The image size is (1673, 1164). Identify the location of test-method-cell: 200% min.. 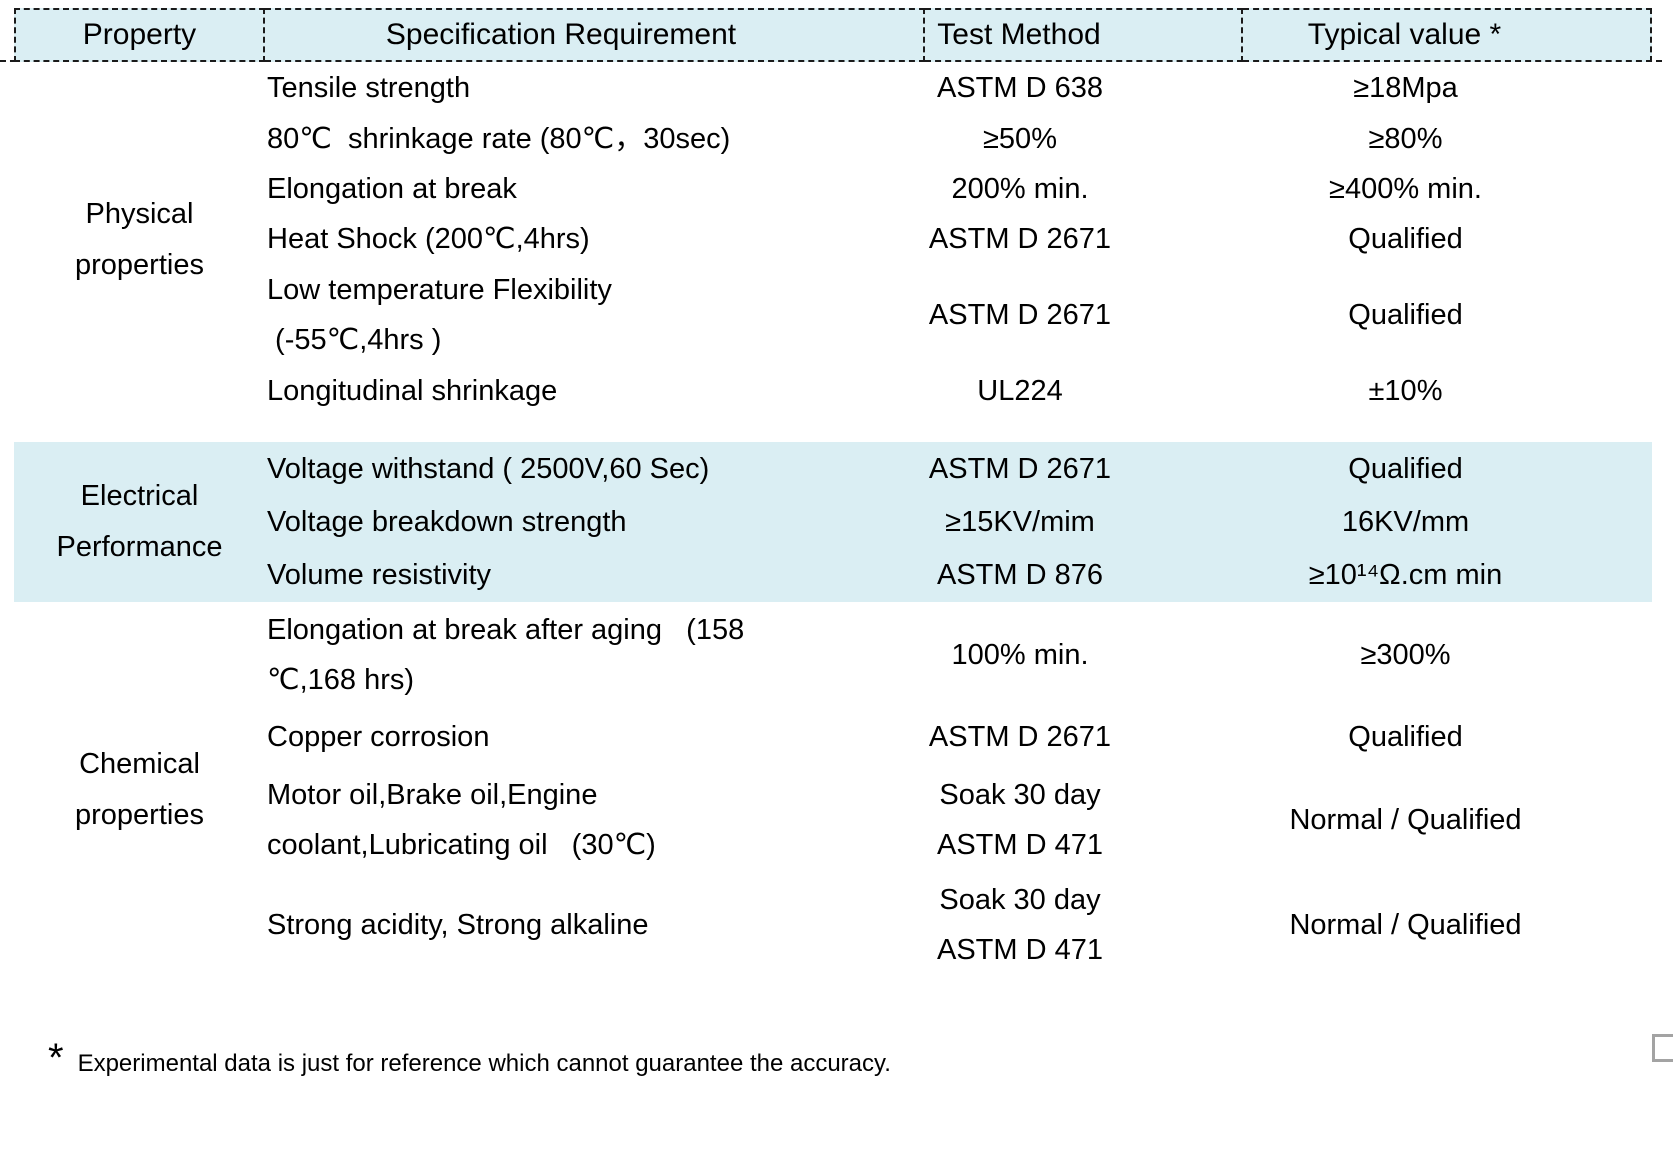
(1020, 189).